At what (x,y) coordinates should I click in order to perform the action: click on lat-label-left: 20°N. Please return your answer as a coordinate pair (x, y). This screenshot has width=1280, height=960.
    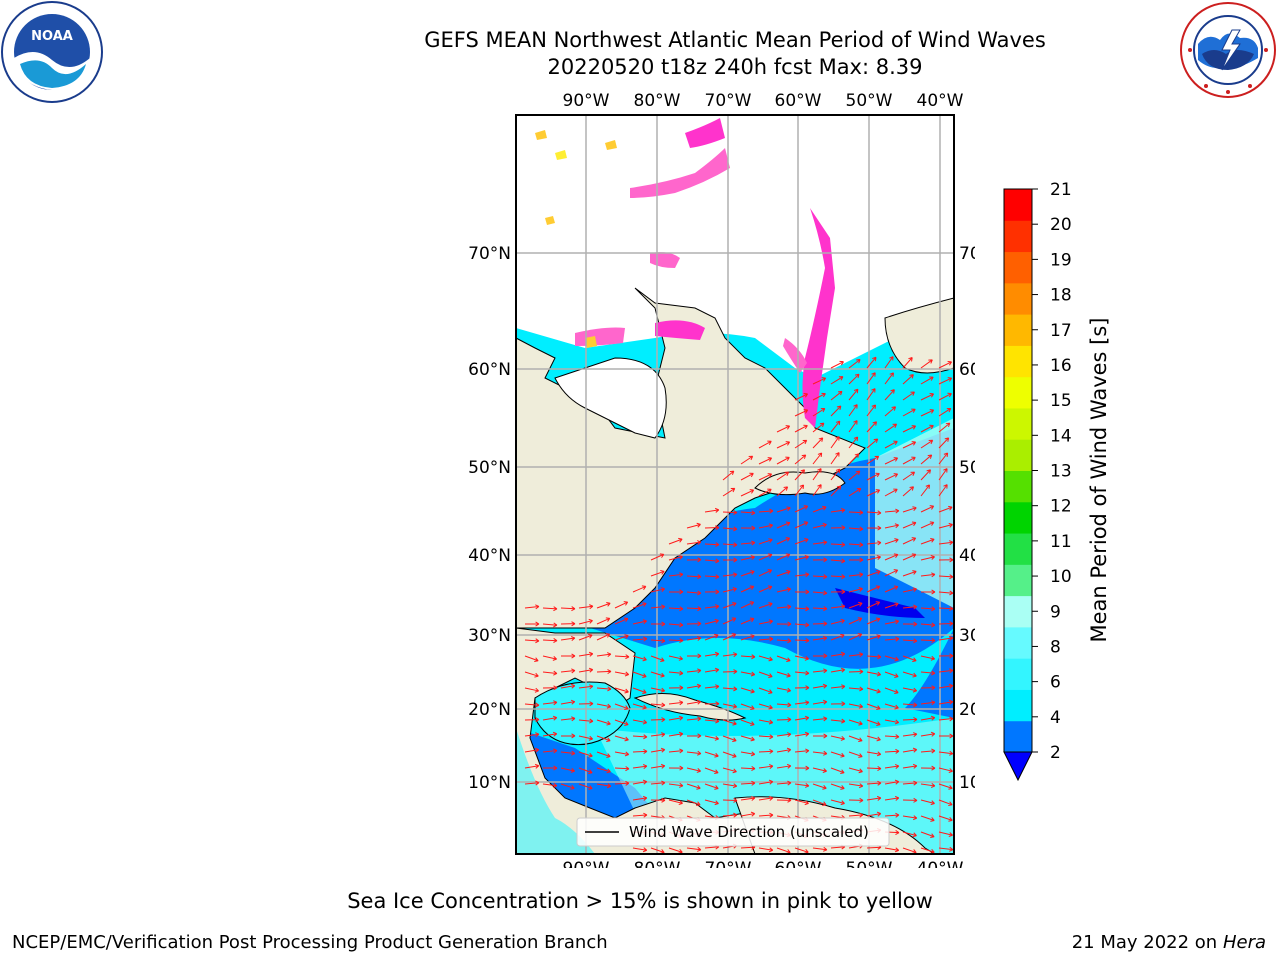
    Looking at the image, I should click on (489, 710).